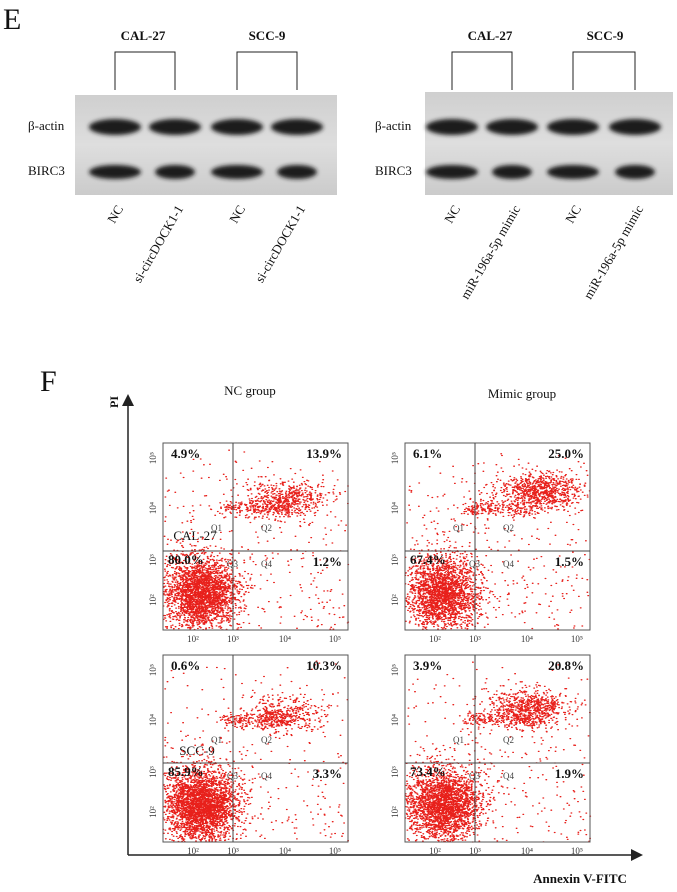 Image resolution: width=677 pixels, height=892 pixels. What do you see at coordinates (428, 771) in the screenshot?
I see `quadrant-percentage: 73.4%` at bounding box center [428, 771].